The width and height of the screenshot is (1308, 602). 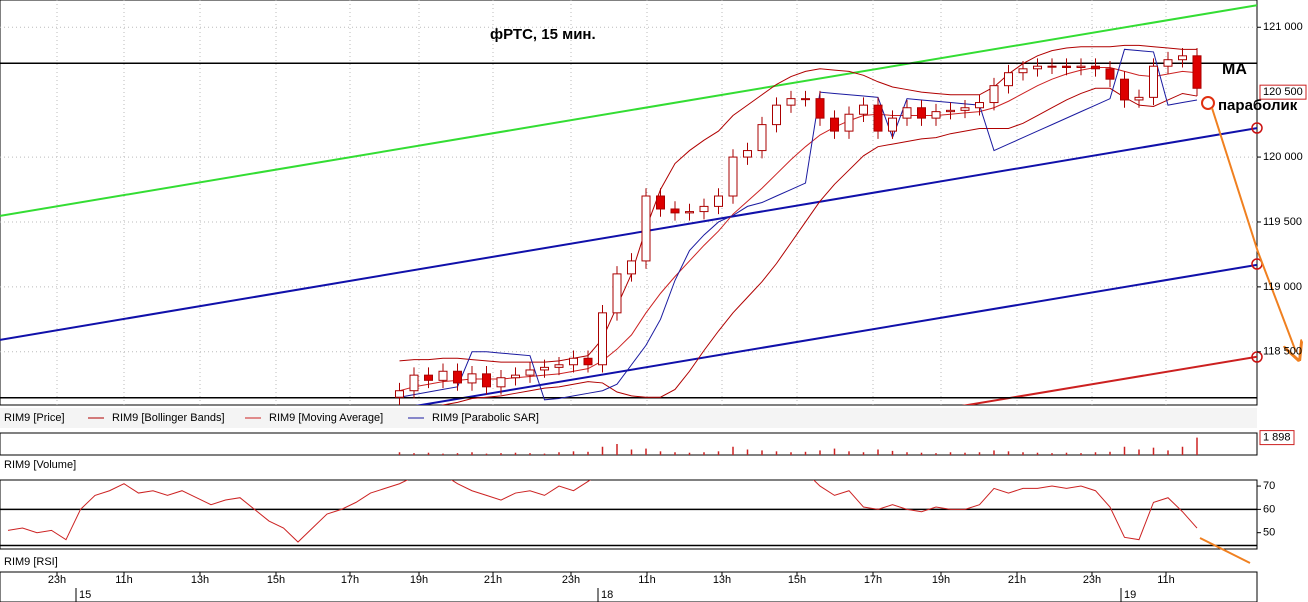 I want to click on rsi-line, so click(x=602, y=511).